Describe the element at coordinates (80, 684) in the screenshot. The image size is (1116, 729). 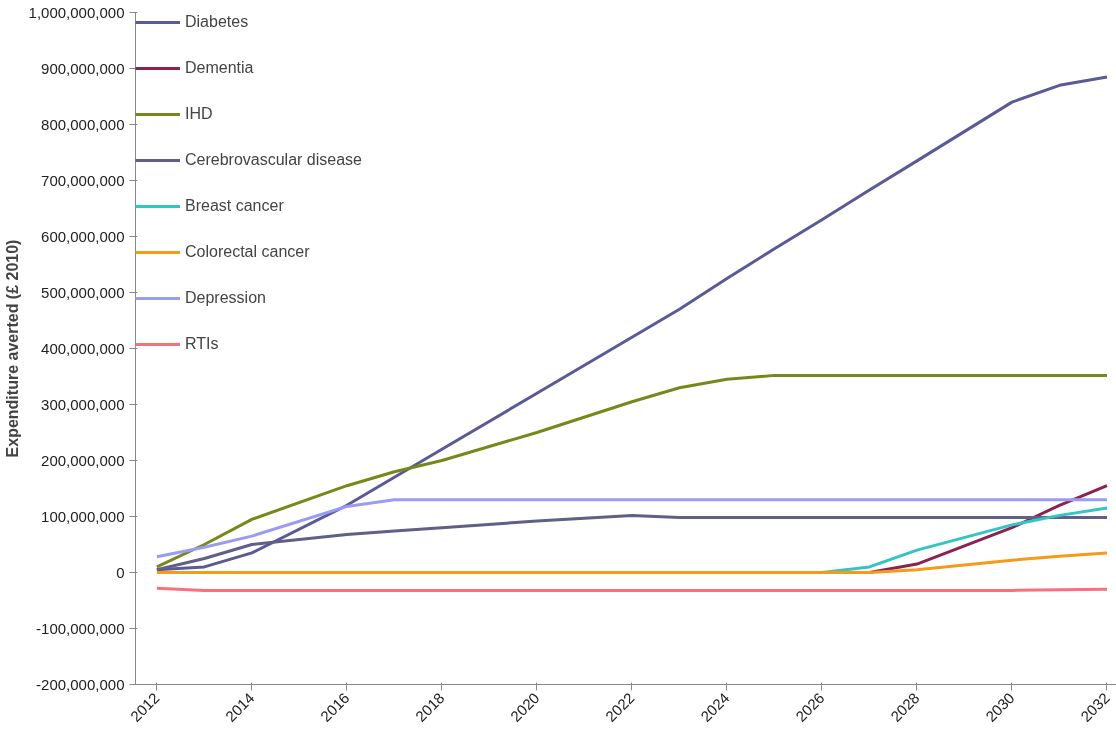
I see `y-tick-label: -200,000,000` at that location.